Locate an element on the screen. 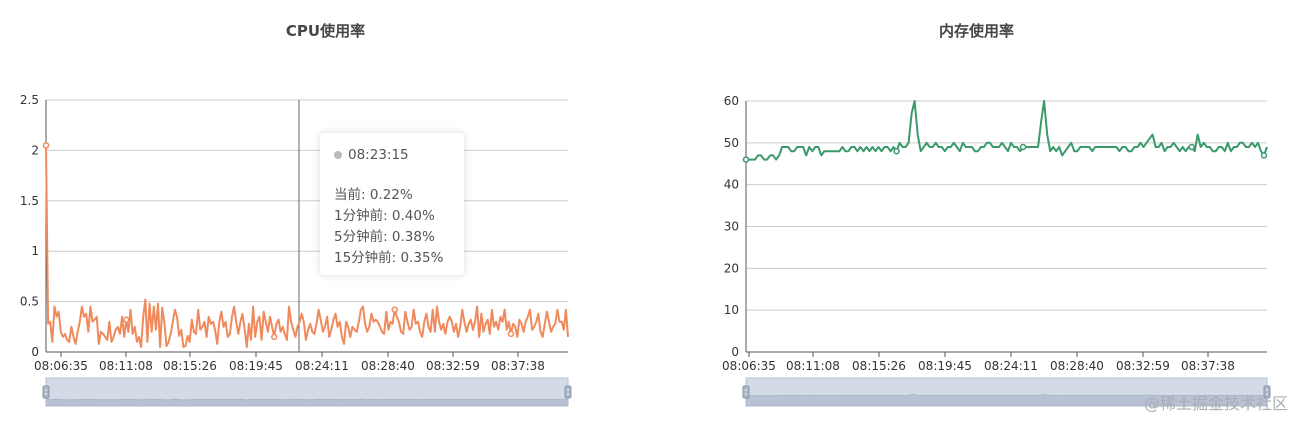 Image resolution: width=1302 pixels, height=426 pixels. tooltip-marker-icon is located at coordinates (338, 155).